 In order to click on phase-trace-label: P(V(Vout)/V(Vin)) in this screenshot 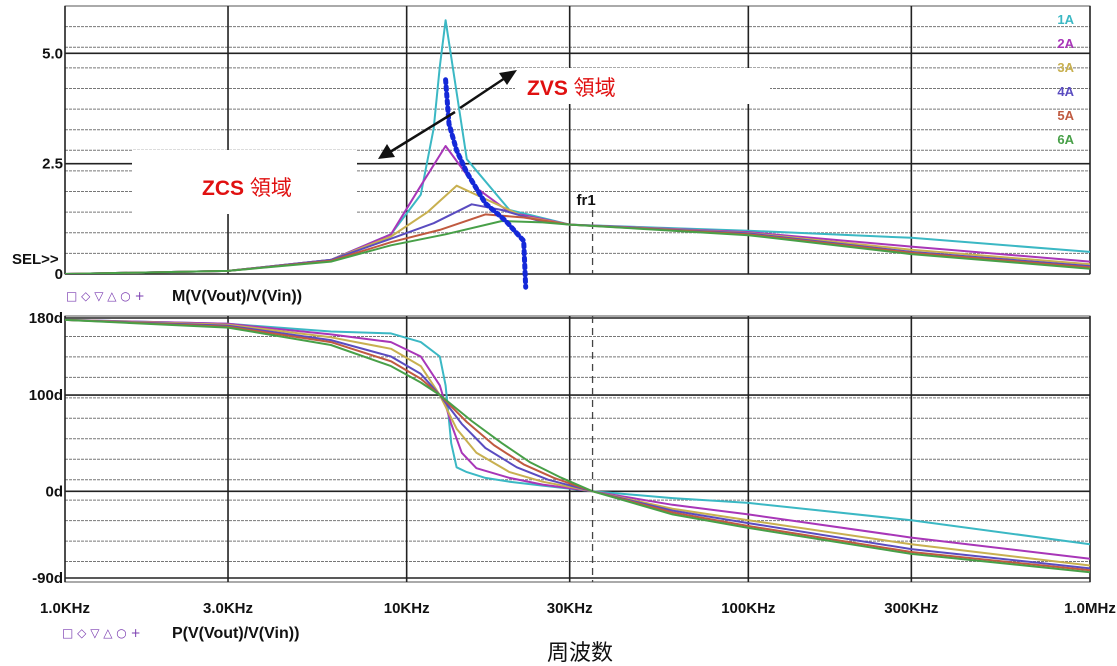, I will do `click(235, 633)`.